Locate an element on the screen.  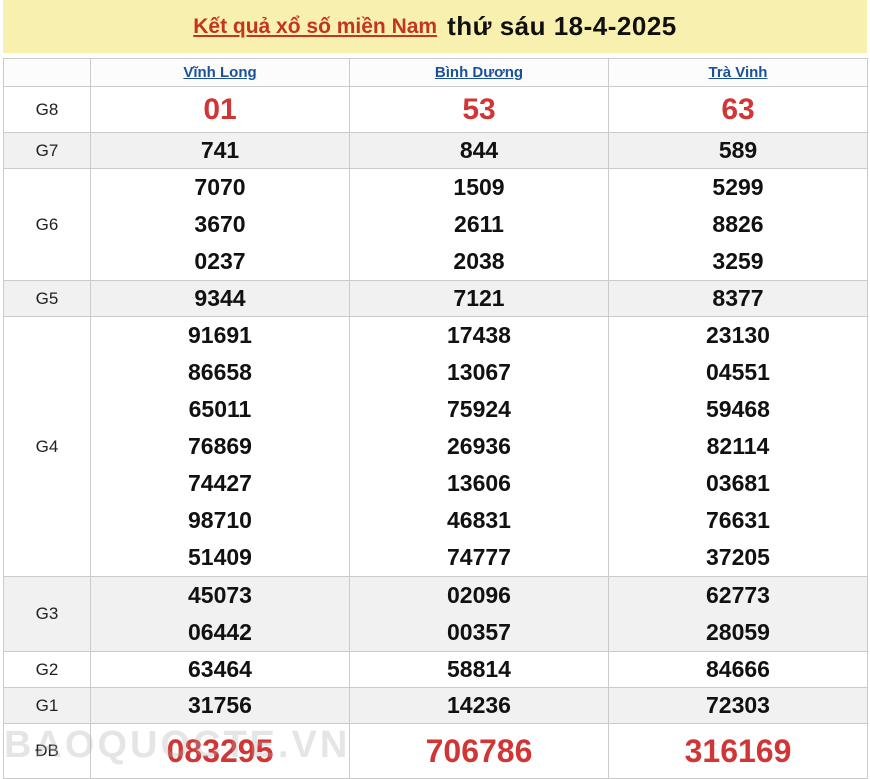
prize-label-g8: G8 is located at coordinates (47, 109).